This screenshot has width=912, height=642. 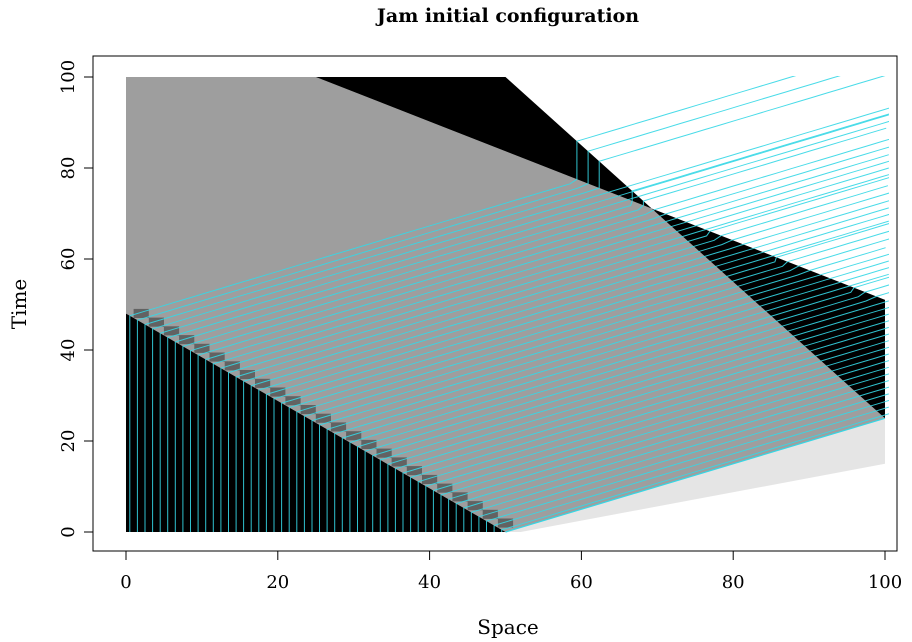 I want to click on x-tick-label: 20, so click(x=277, y=582).